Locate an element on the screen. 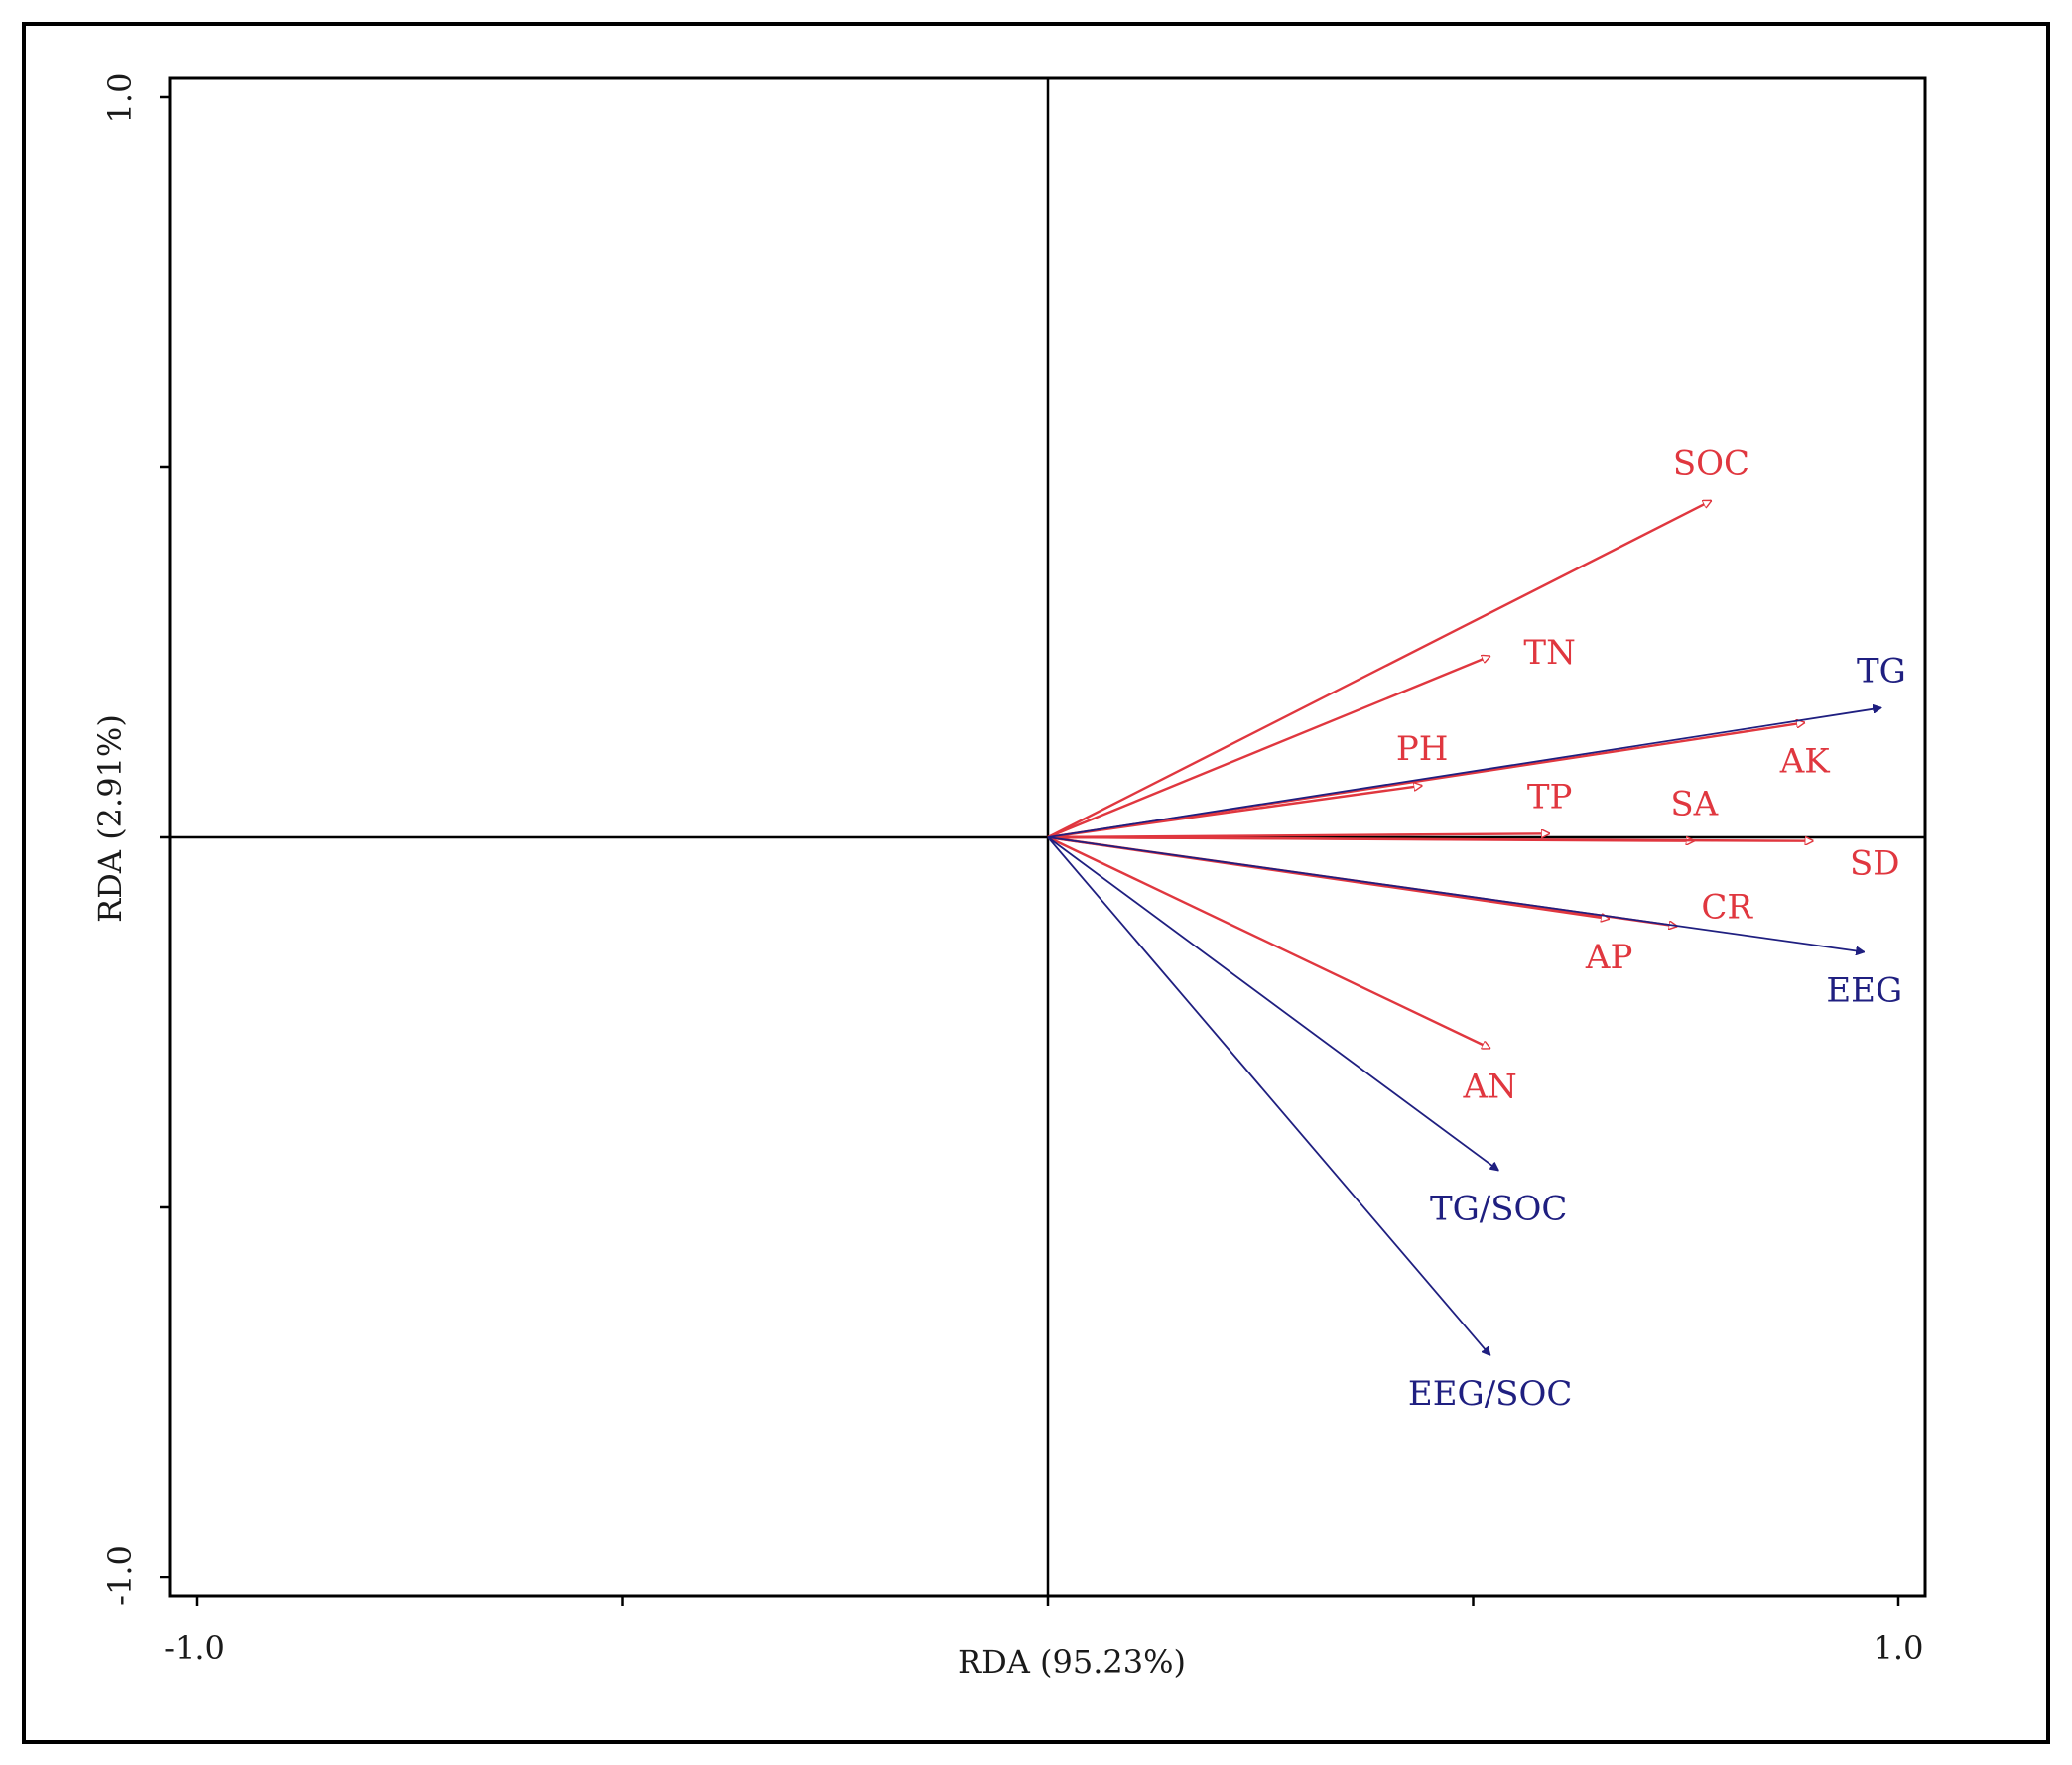 This screenshot has height=1765, width=2072. y-axis-title: RDA (2.91%) is located at coordinates (110, 818).